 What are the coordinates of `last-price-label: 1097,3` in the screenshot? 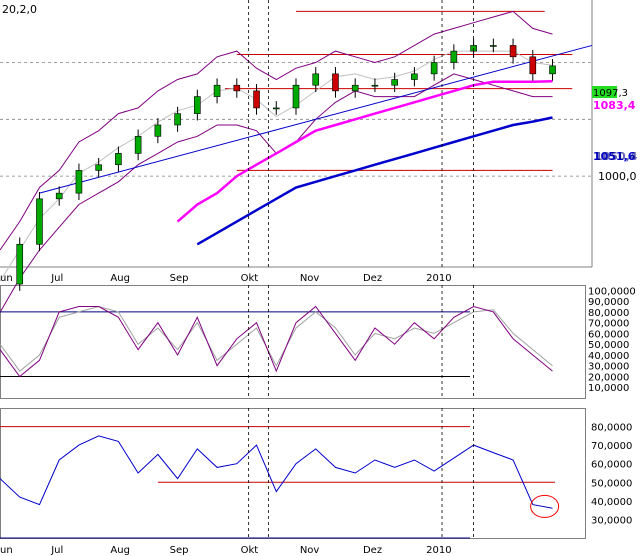 It's located at (610, 93).